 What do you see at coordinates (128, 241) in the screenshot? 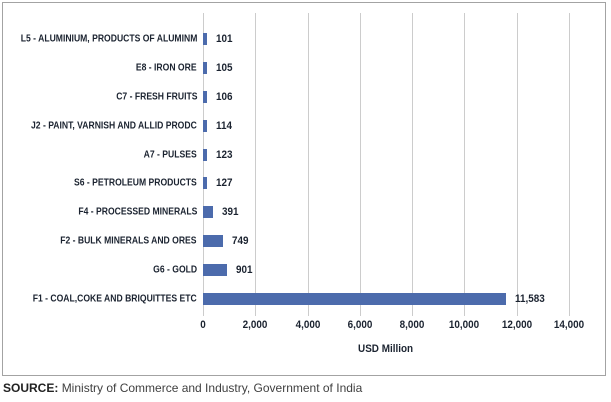
I see `category-label: F2 - BULK MINERALS AND ORES` at bounding box center [128, 241].